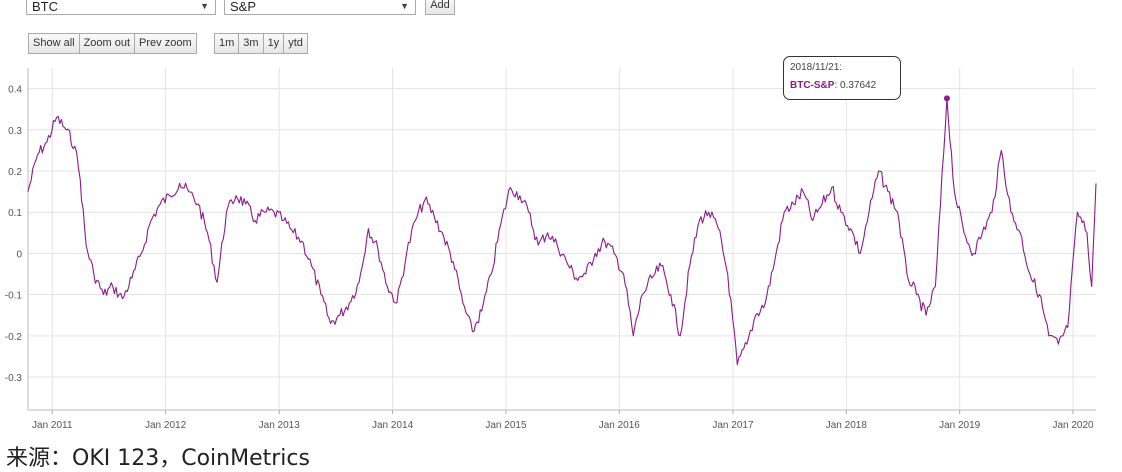  Describe the element at coordinates (227, 43) in the screenshot. I see `range-1m-button: 1m` at that location.